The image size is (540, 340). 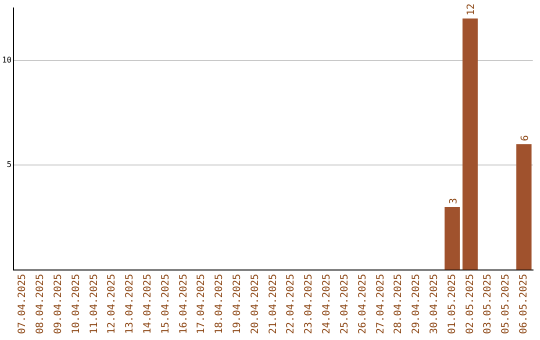 What do you see at coordinates (472, 9) in the screenshot?
I see `data-label: 12` at bounding box center [472, 9].